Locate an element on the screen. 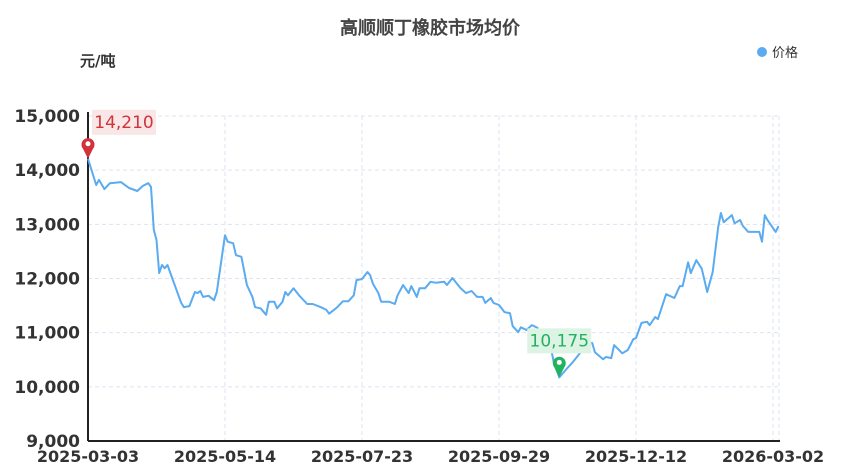  chart-title: 高顺顺丁橡胶市场均价 is located at coordinates (430, 28).